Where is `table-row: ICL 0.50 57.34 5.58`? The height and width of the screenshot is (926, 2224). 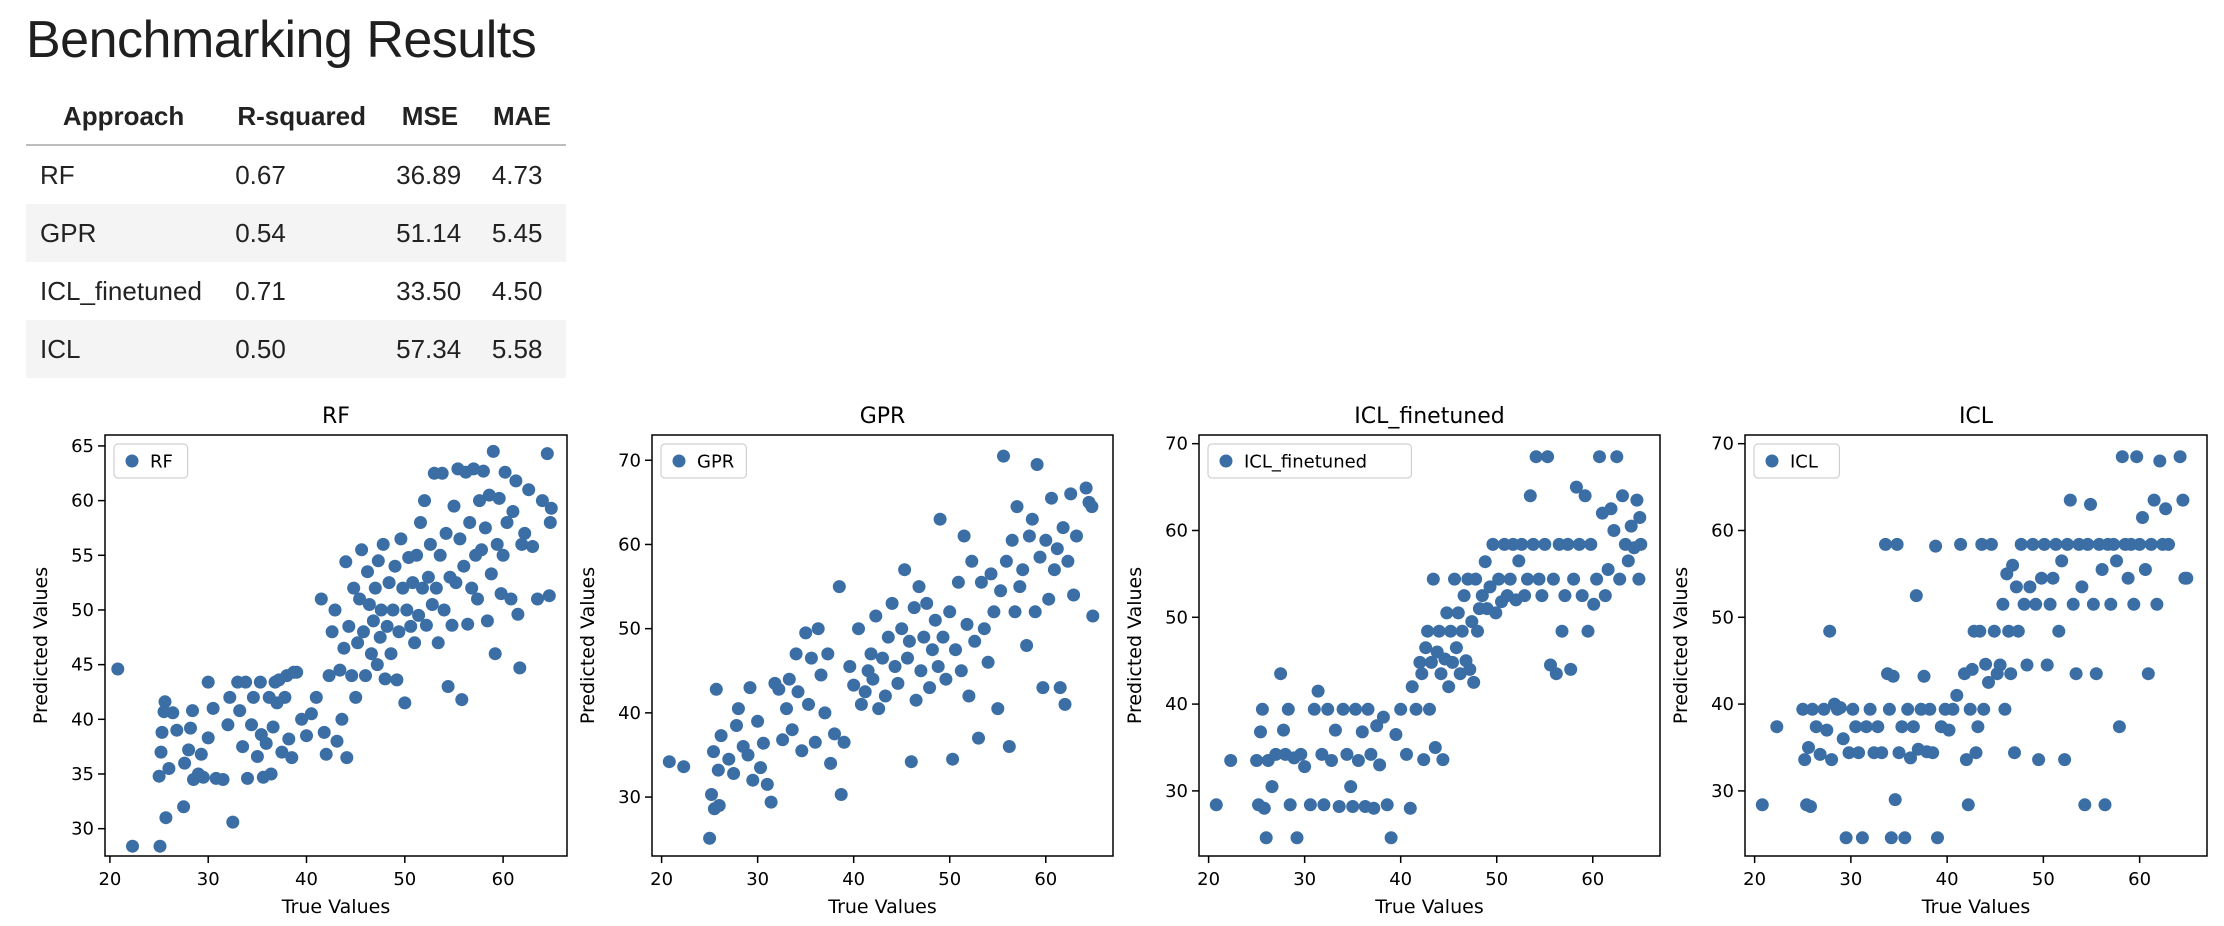
table-row: ICL 0.50 57.34 5.58 is located at coordinates (296, 349).